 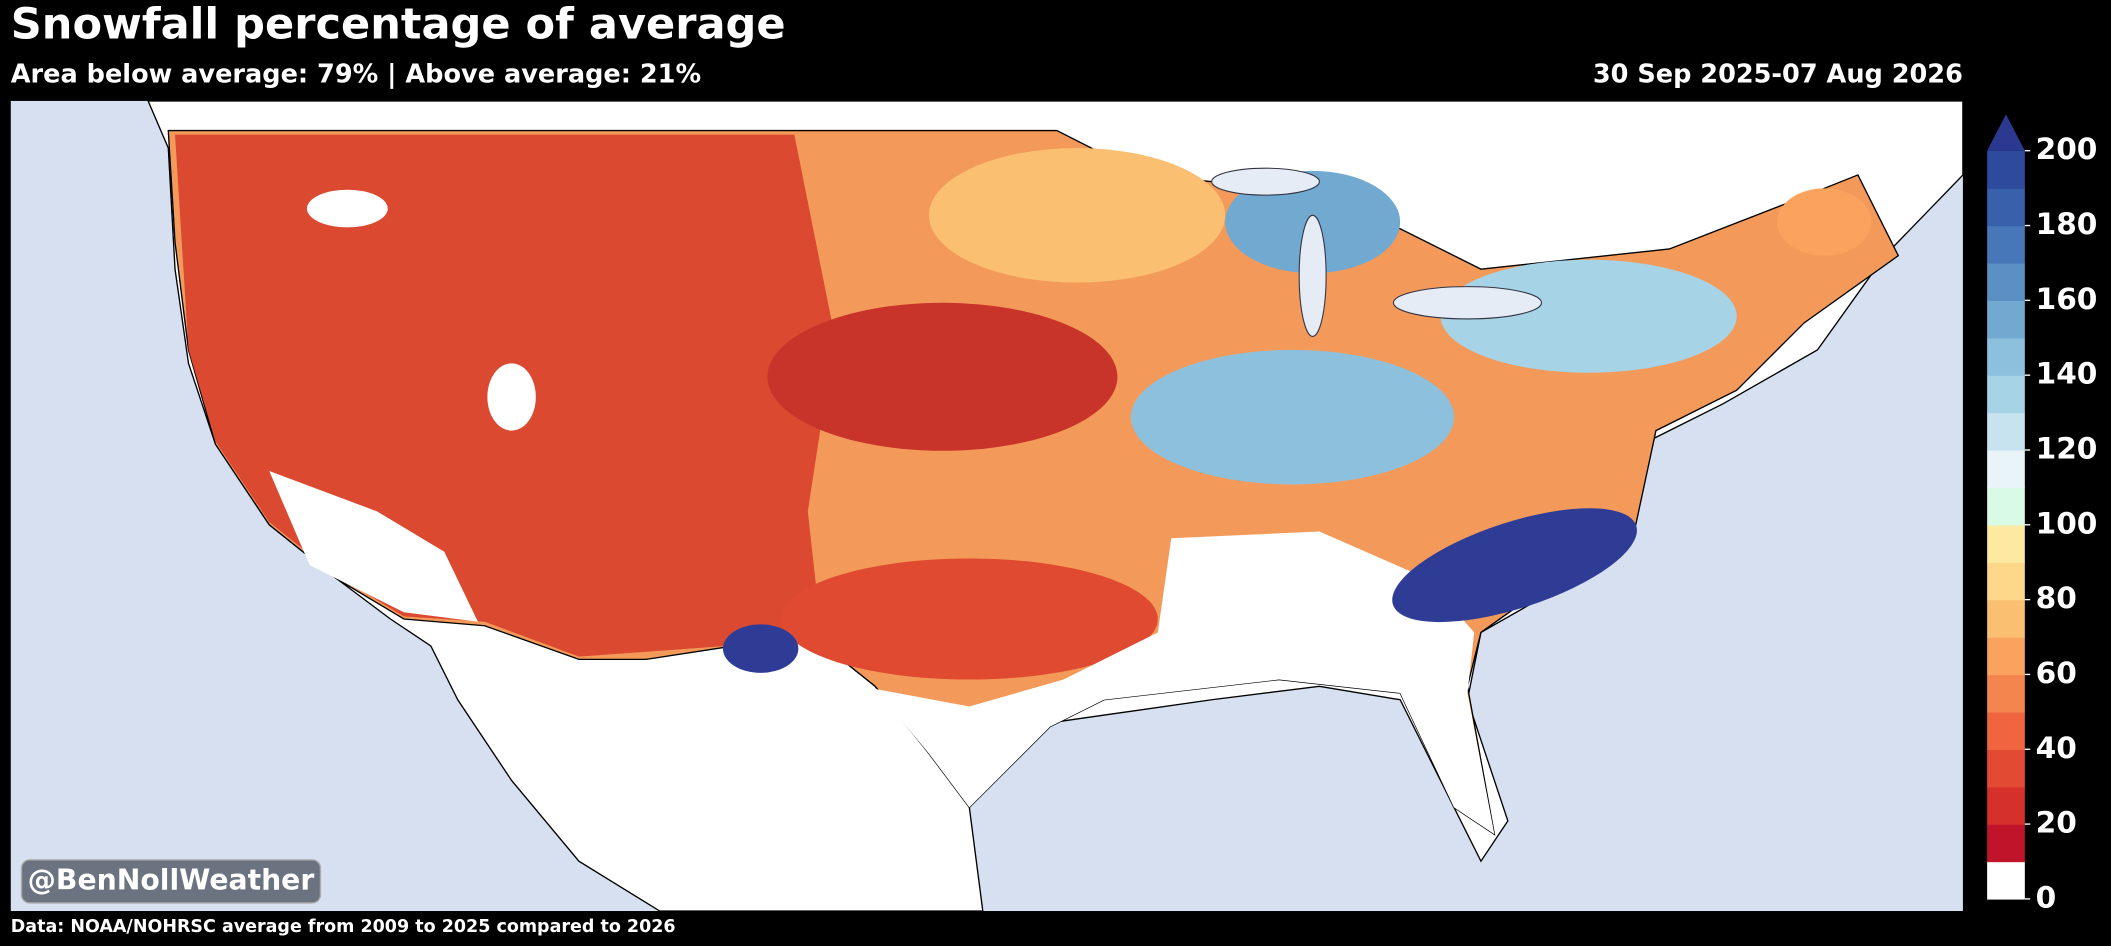 I want to click on colorbar-tick-label: 80, so click(x=2056, y=598).